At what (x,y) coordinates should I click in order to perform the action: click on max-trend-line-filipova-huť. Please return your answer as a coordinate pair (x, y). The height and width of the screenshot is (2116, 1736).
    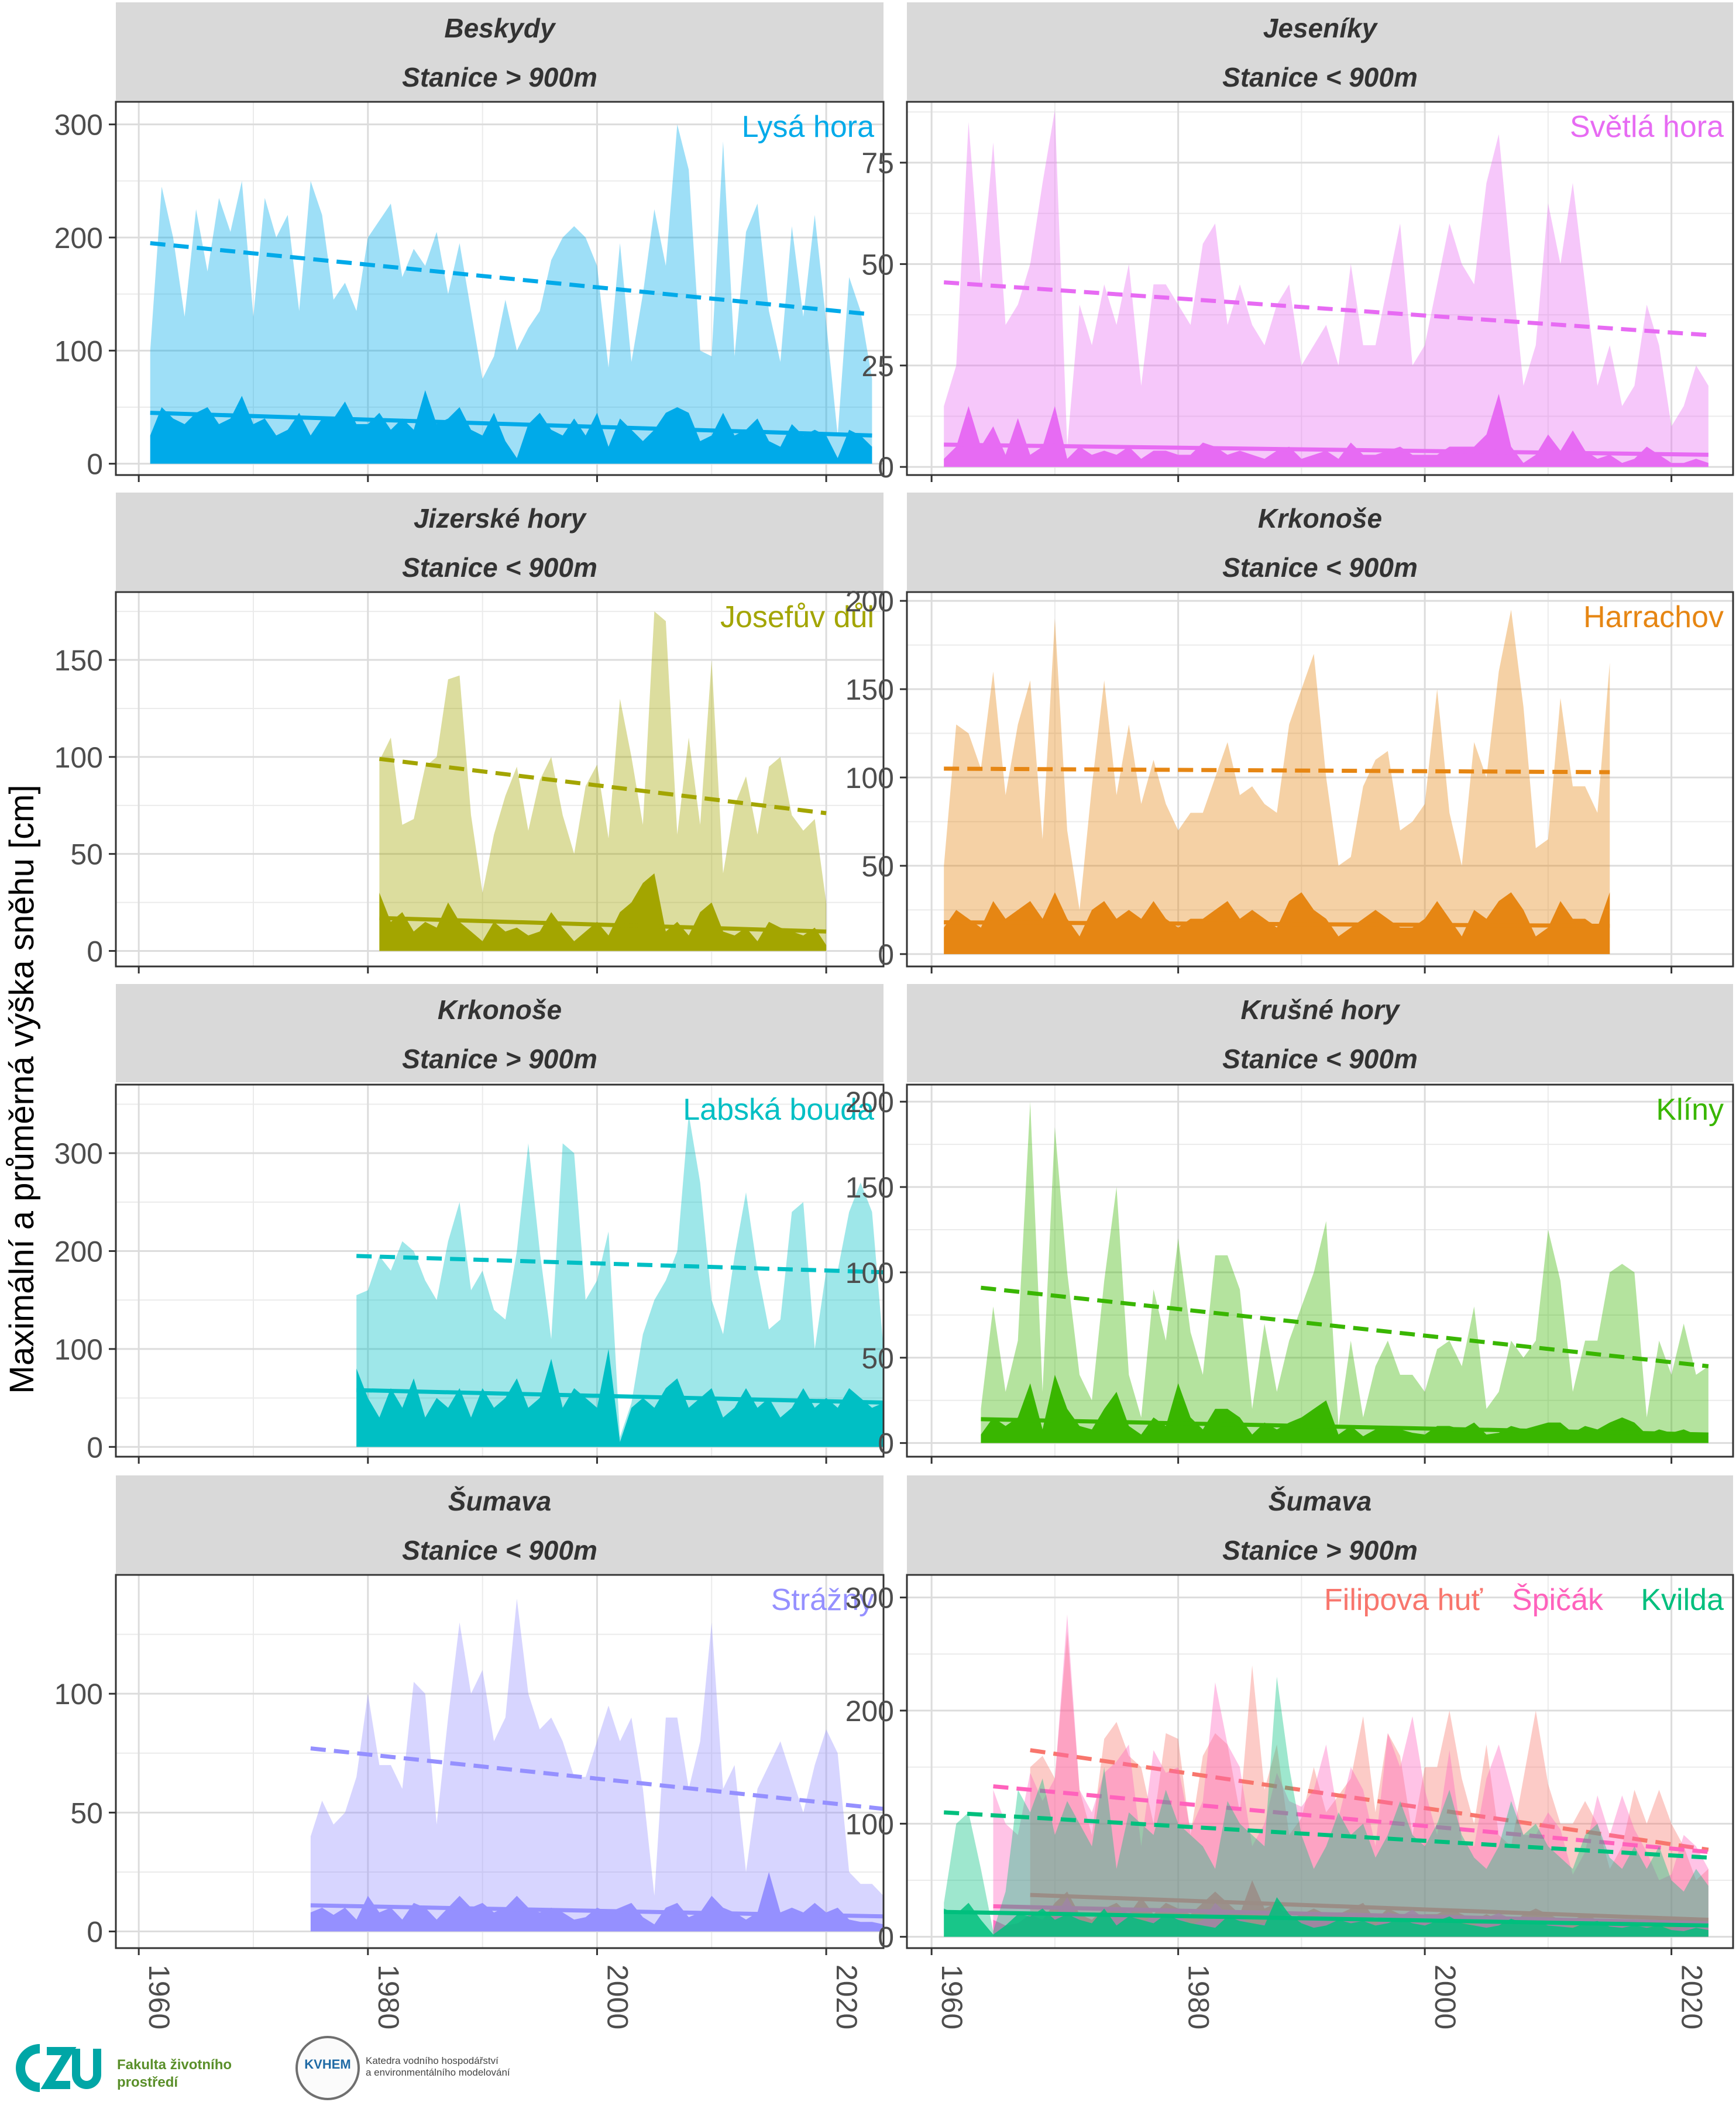
    Looking at the image, I should click on (1369, 1800).